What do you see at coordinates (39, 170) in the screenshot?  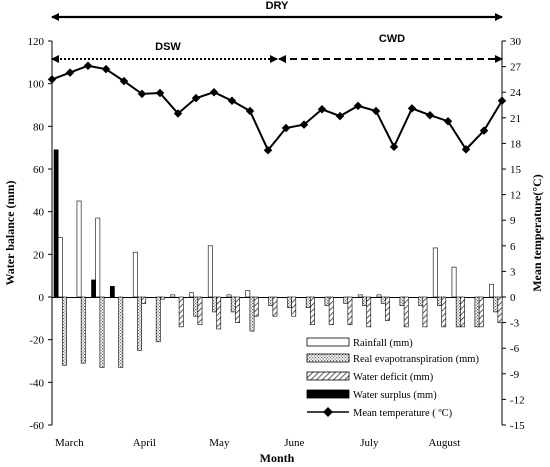 I see `left-tick-label: 60` at bounding box center [39, 170].